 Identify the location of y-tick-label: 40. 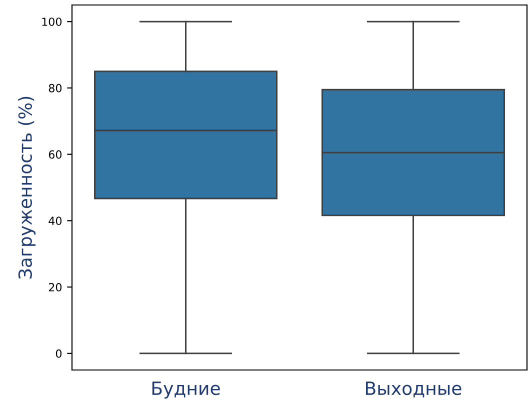
(55, 221).